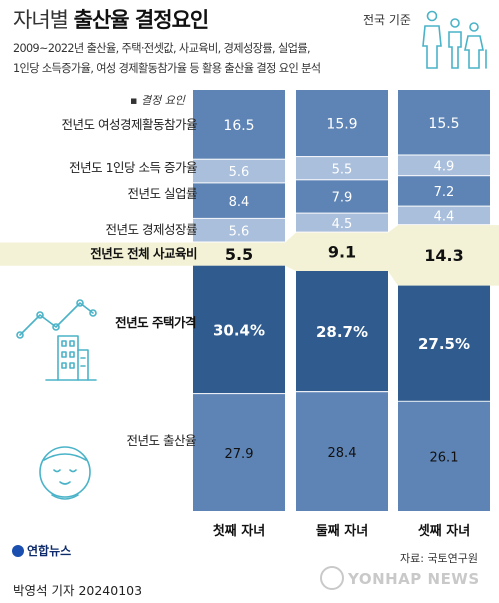 The width and height of the screenshot is (499, 603). What do you see at coordinates (143, 253) in the screenshot?
I see `factor-label-private-education: 전년도 전체 사교육비` at bounding box center [143, 253].